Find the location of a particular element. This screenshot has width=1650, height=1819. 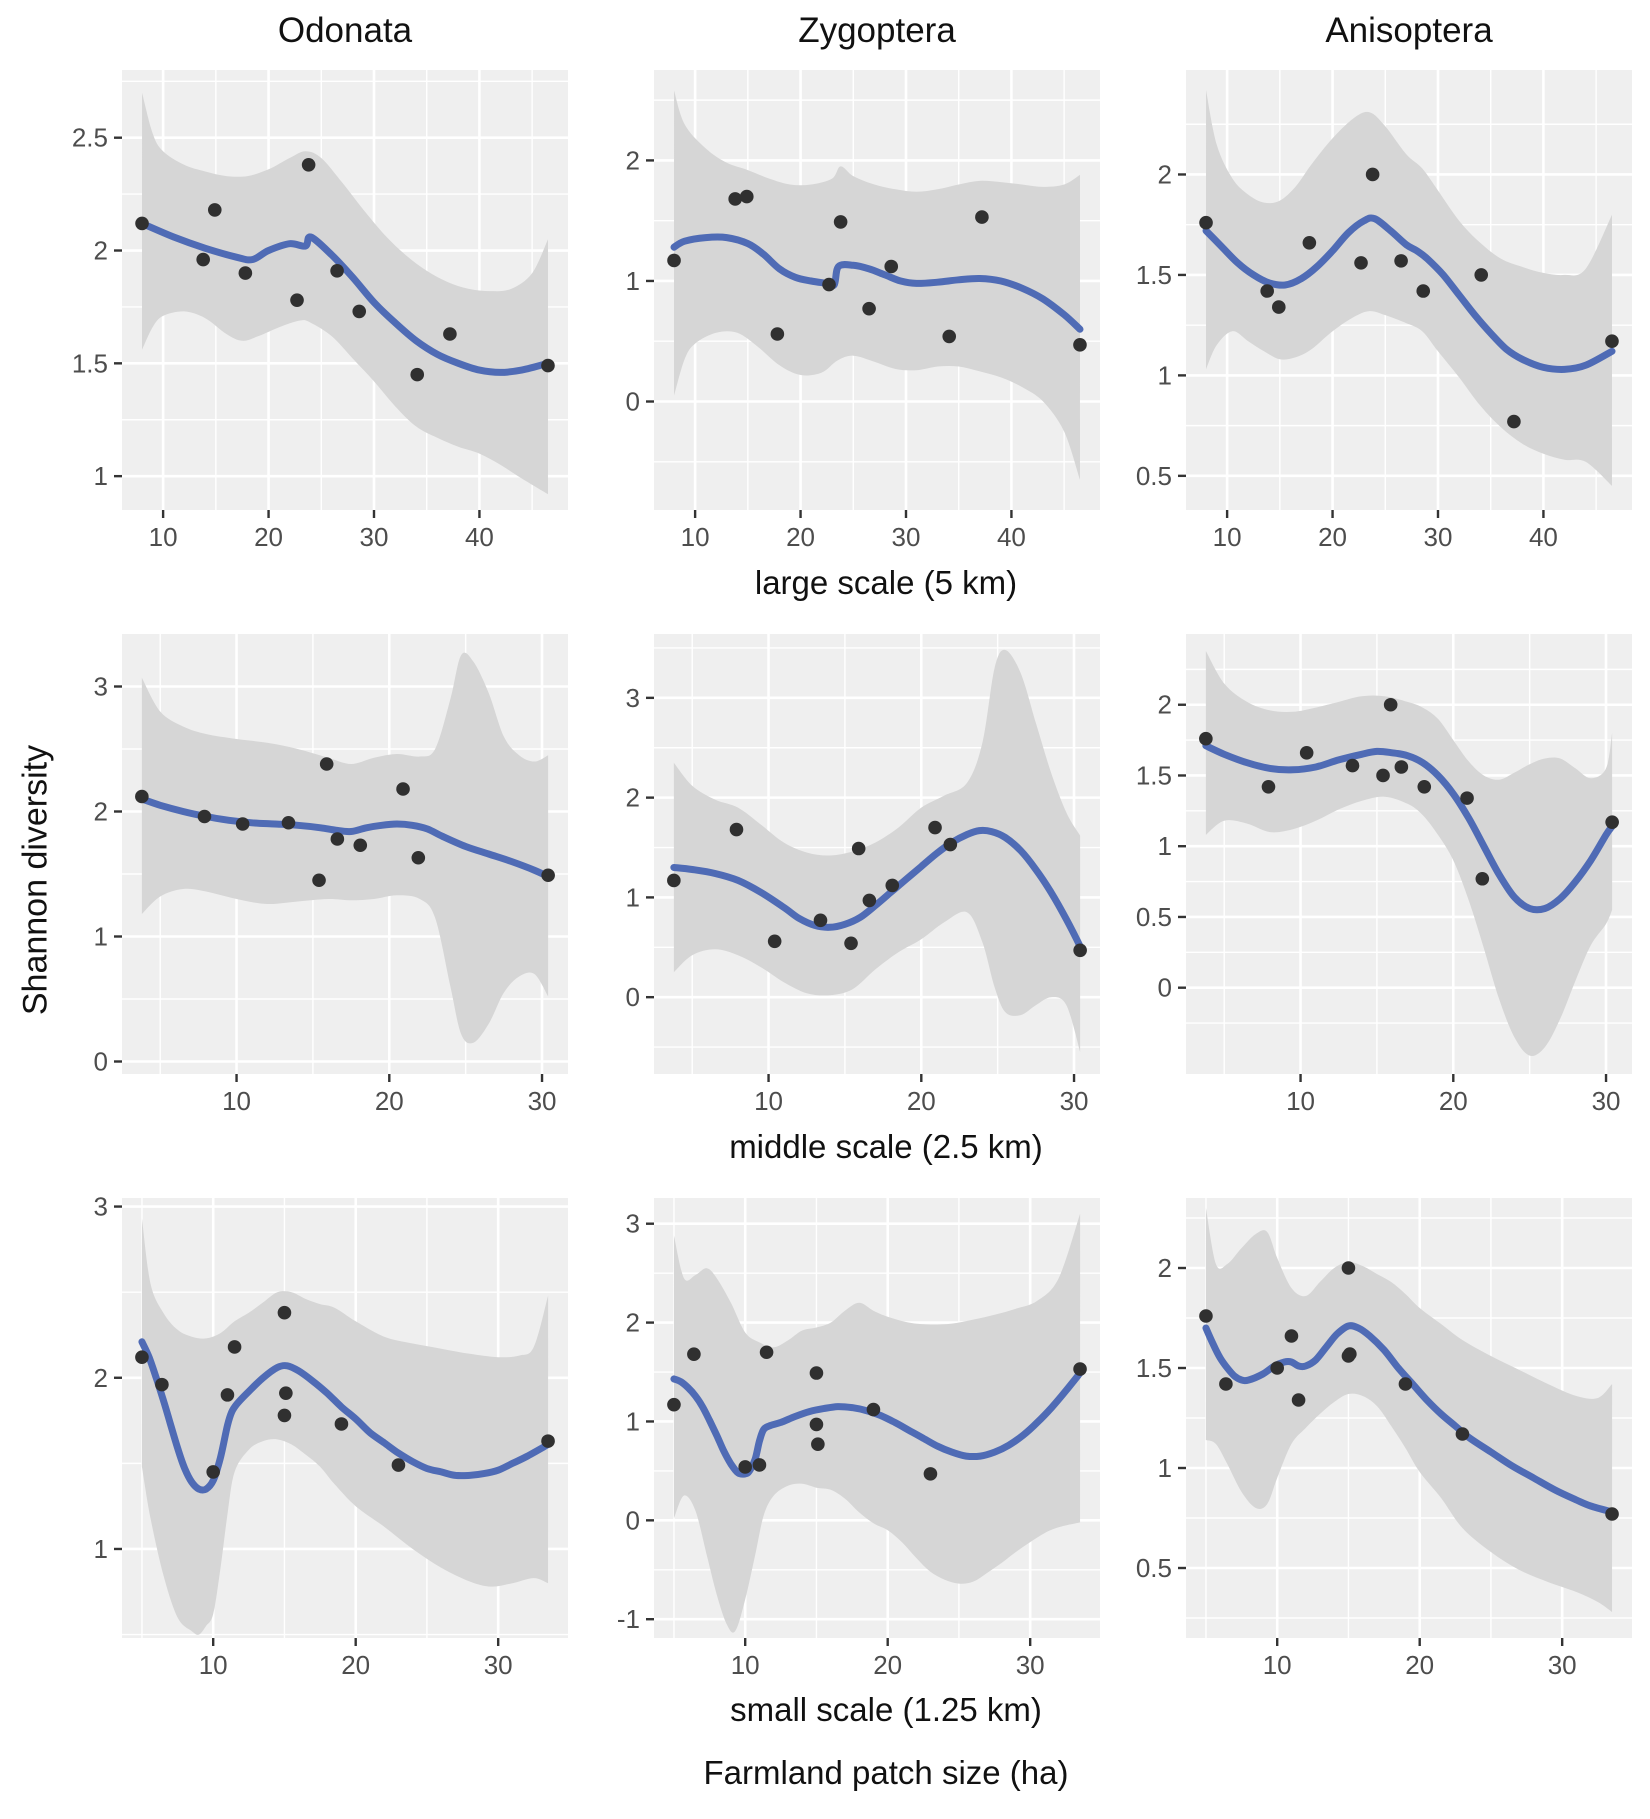

panel-zygoptera-large: 10 20 30 40 0 1 2 is located at coordinates (850, 307).